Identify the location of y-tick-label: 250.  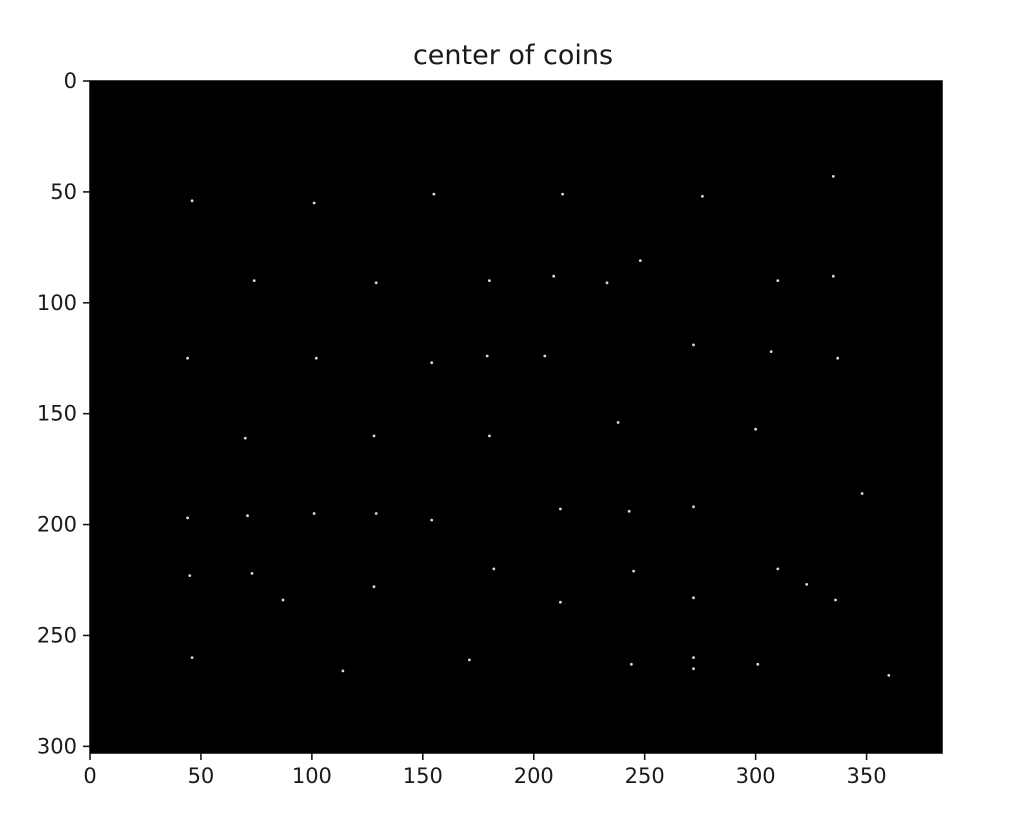
(57, 635).